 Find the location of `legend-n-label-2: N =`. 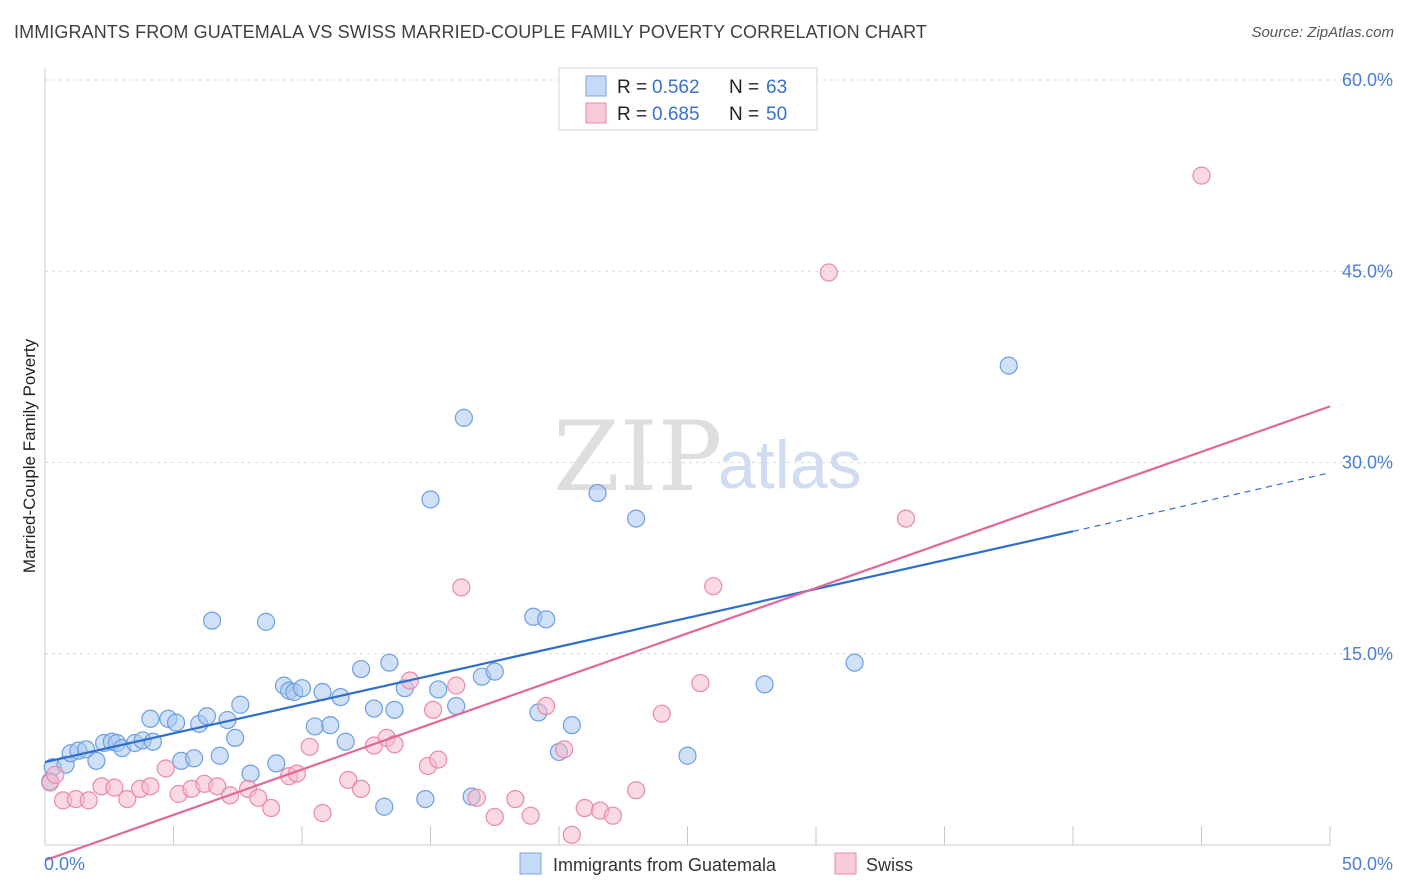

legend-n-label-2: N = is located at coordinates (744, 114).